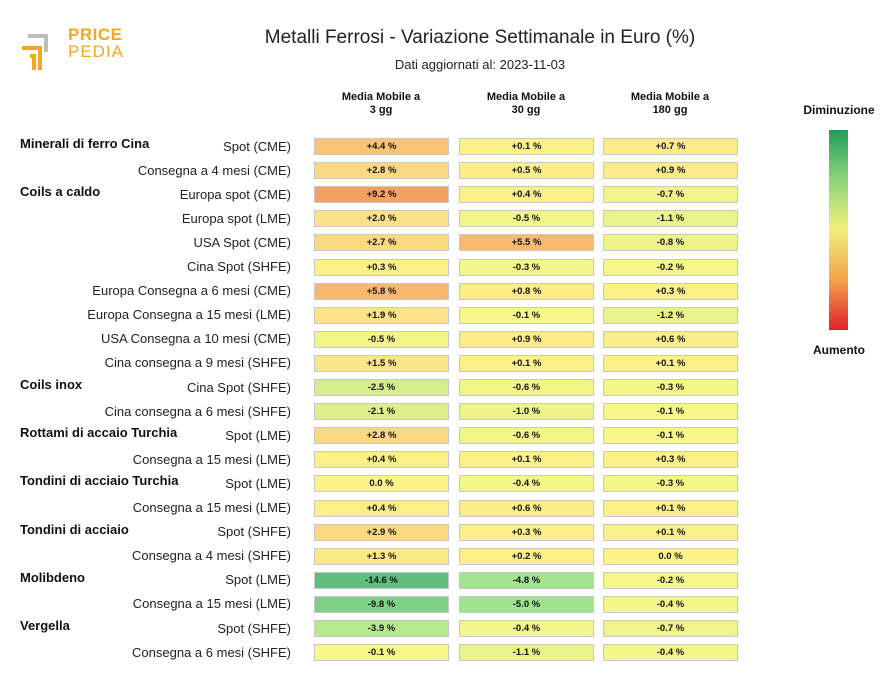  I want to click on heatmap-cell: -2.5 %, so click(381, 387).